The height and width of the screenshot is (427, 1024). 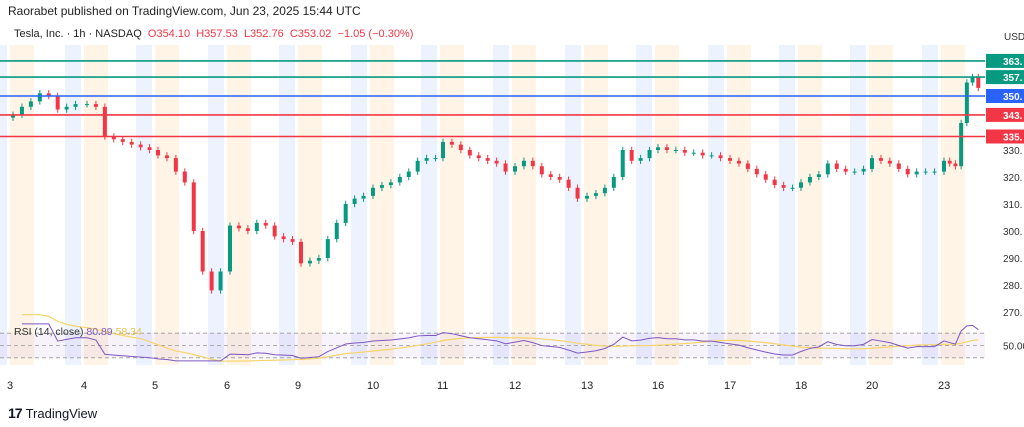 I want to click on tradingview-logo: 17 TradingView, so click(x=52, y=413).